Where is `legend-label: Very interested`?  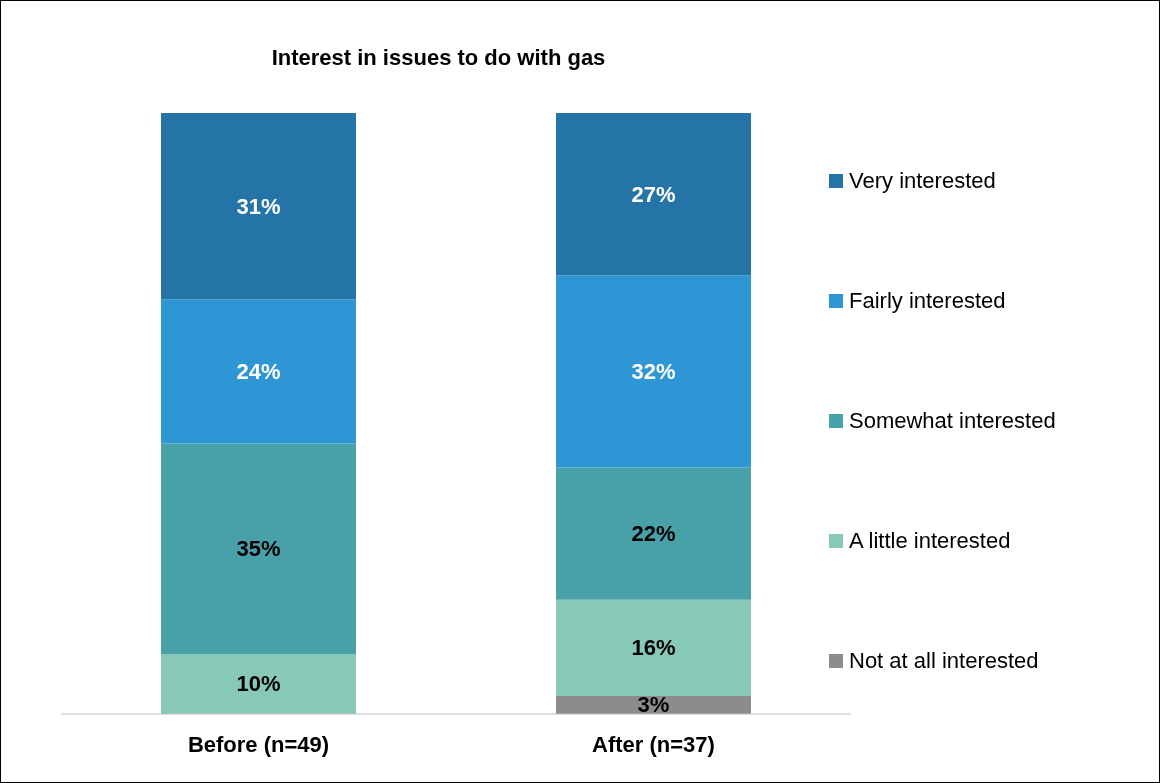 legend-label: Very interested is located at coordinates (922, 181).